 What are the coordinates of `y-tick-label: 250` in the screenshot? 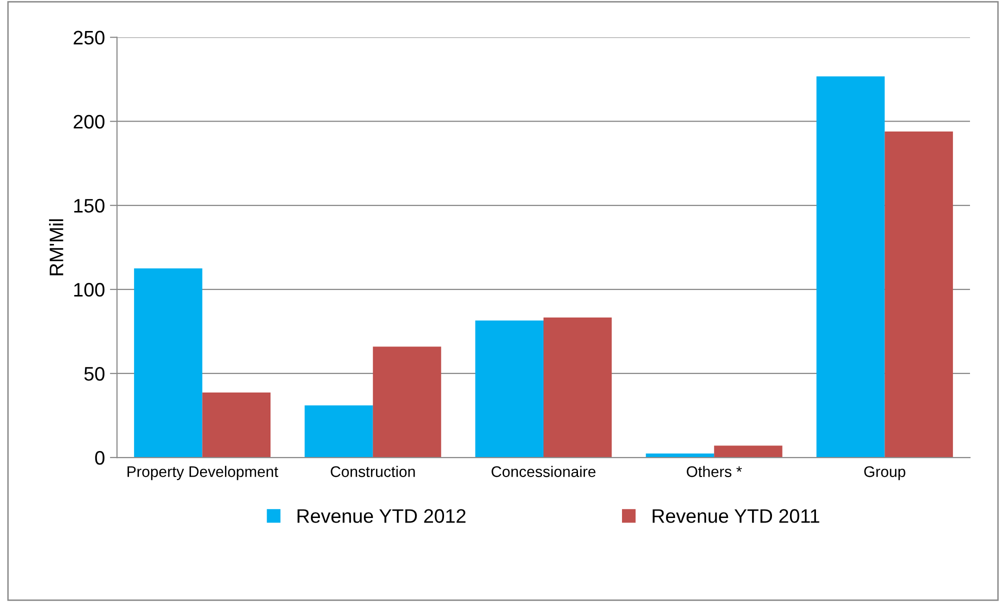 It's located at (89, 37).